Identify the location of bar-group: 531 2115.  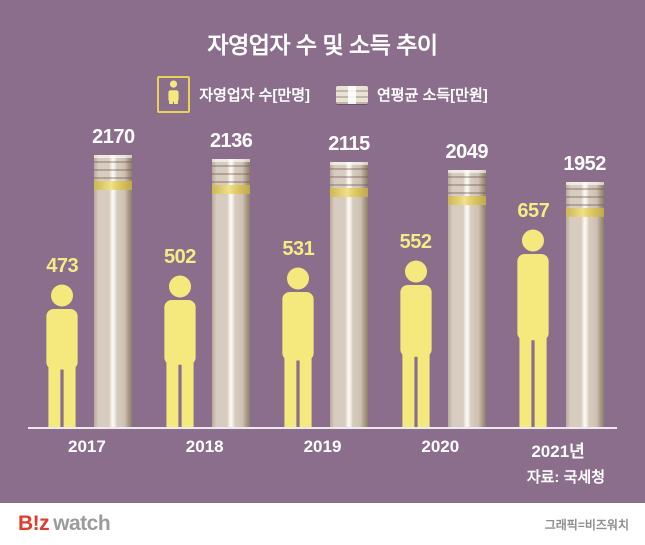
(323, 277).